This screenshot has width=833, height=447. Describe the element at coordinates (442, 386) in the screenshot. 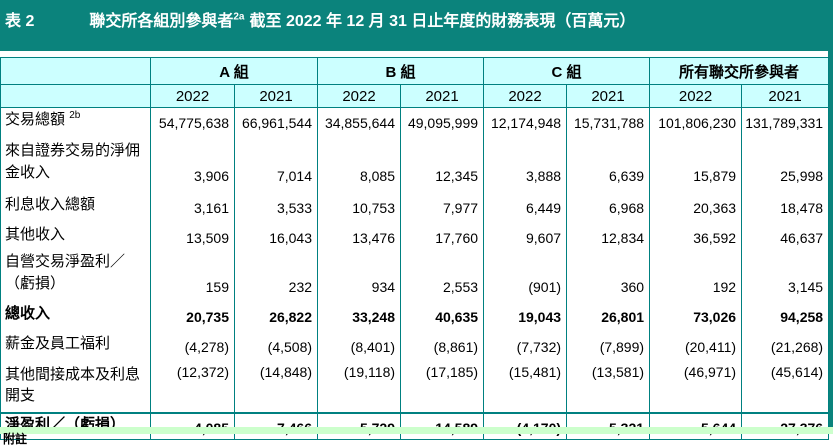

I see `cell: (17,185)` at that location.